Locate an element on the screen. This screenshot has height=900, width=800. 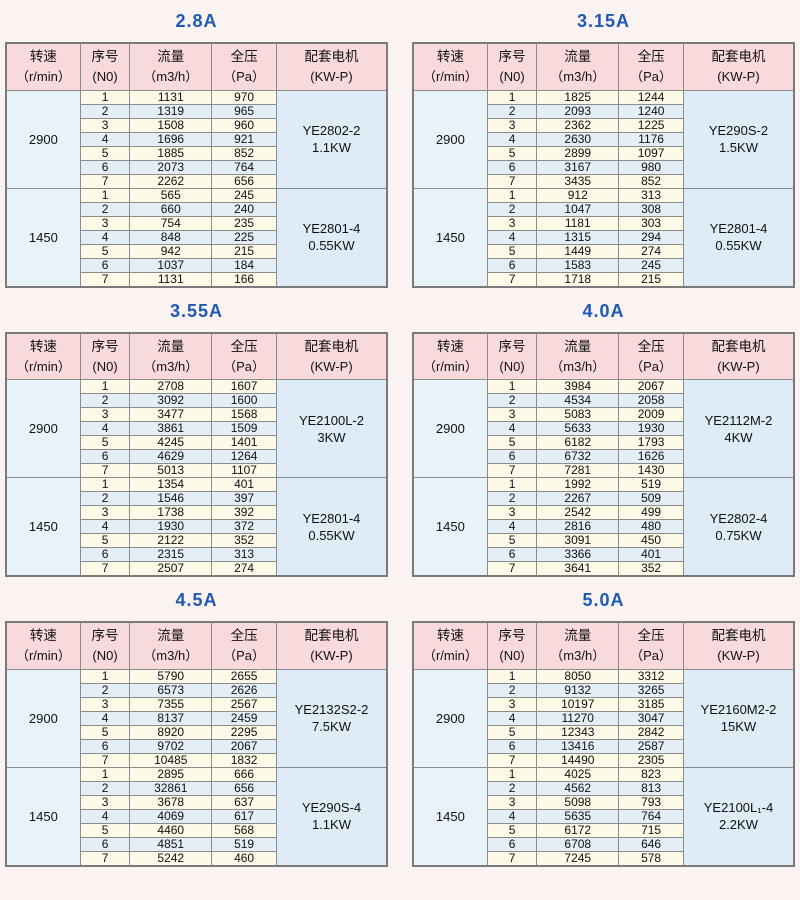
table-row: 7 5013 1107 is located at coordinates (196, 470).